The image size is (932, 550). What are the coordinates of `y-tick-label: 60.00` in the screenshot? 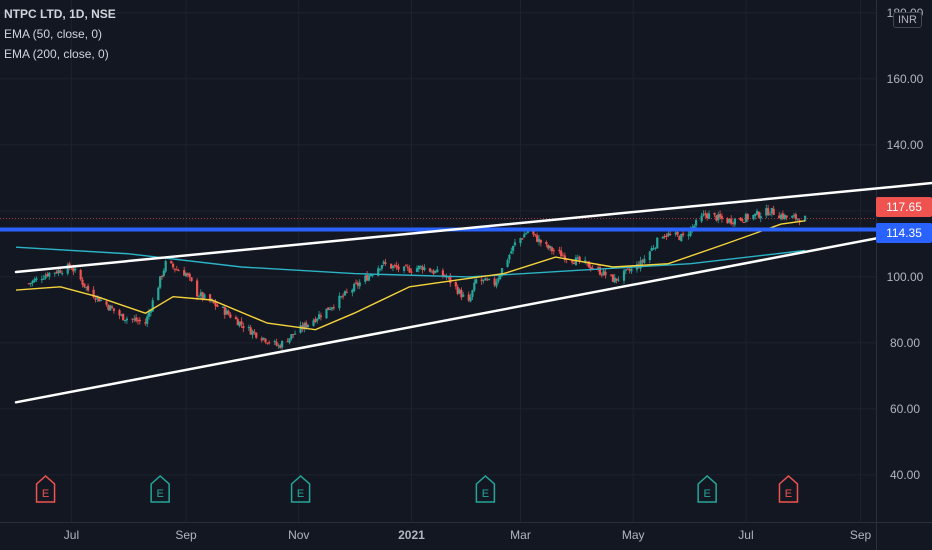 It's located at (905, 409).